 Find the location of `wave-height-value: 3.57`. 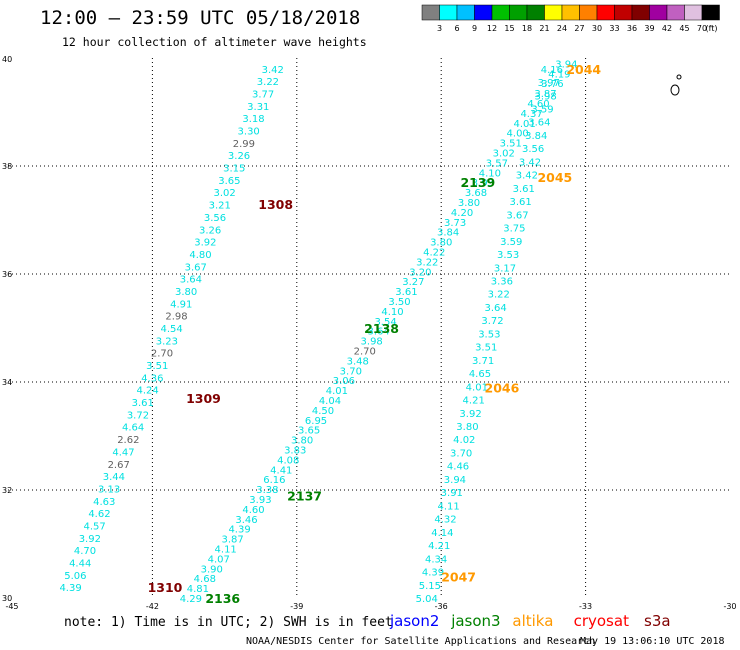

wave-height-value: 3.57 is located at coordinates (497, 163).